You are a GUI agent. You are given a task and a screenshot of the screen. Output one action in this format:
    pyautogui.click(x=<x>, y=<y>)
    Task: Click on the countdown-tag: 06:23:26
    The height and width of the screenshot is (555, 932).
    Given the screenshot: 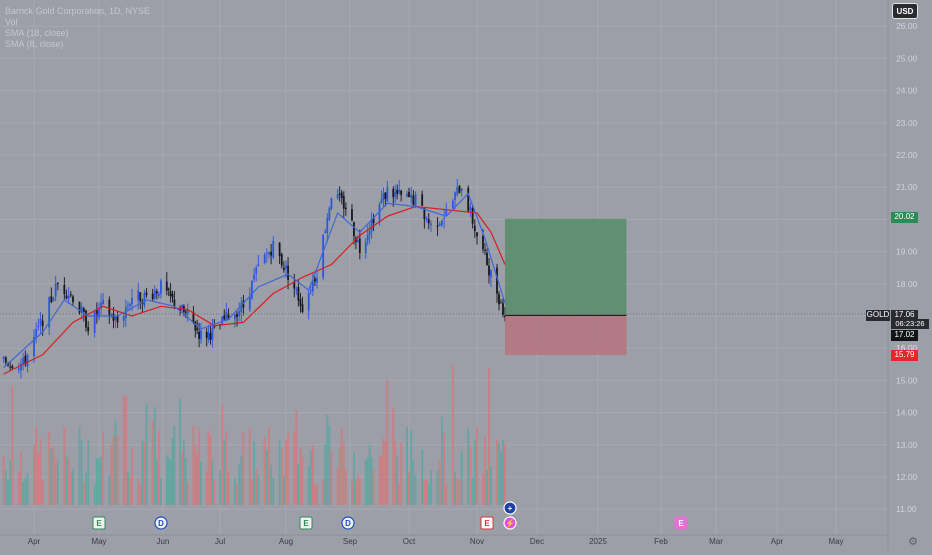 What is the action you would take?
    pyautogui.click(x=910, y=324)
    